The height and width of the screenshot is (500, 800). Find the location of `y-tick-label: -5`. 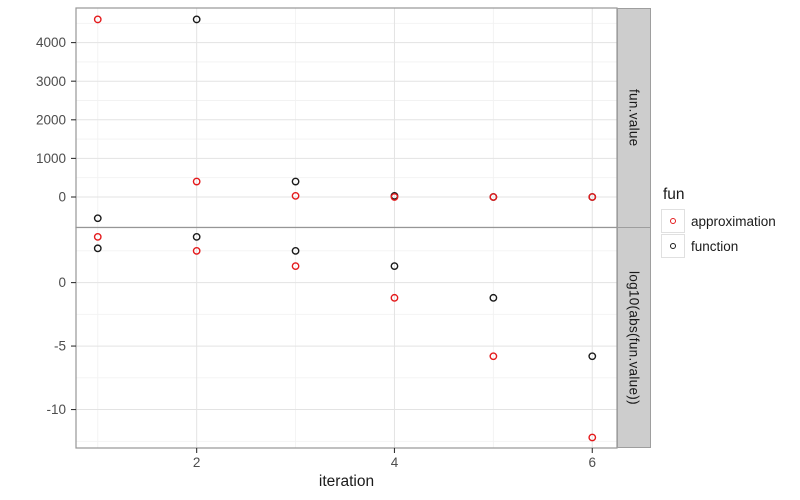

y-tick-label: -5 is located at coordinates (60, 346).